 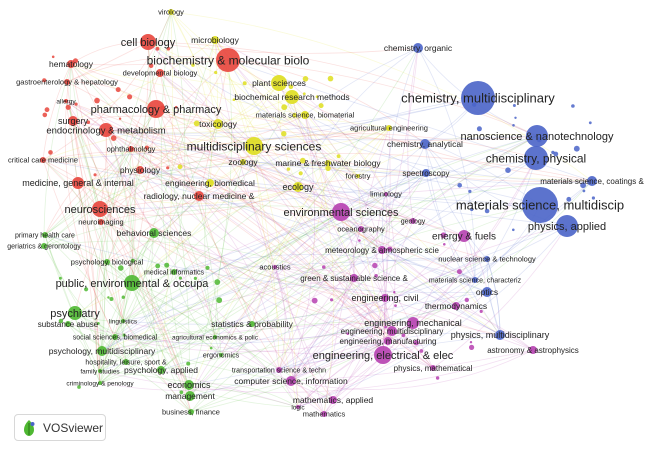 I want to click on node-limnology, so click(x=386, y=194).